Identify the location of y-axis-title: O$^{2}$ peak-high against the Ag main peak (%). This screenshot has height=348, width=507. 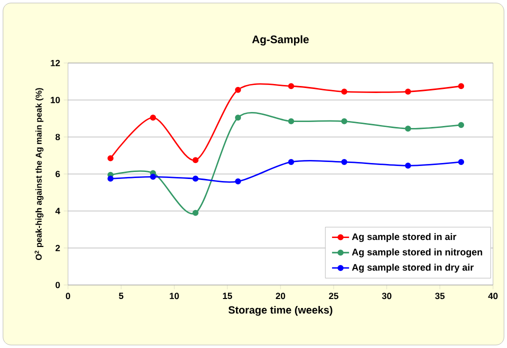
(39, 174).